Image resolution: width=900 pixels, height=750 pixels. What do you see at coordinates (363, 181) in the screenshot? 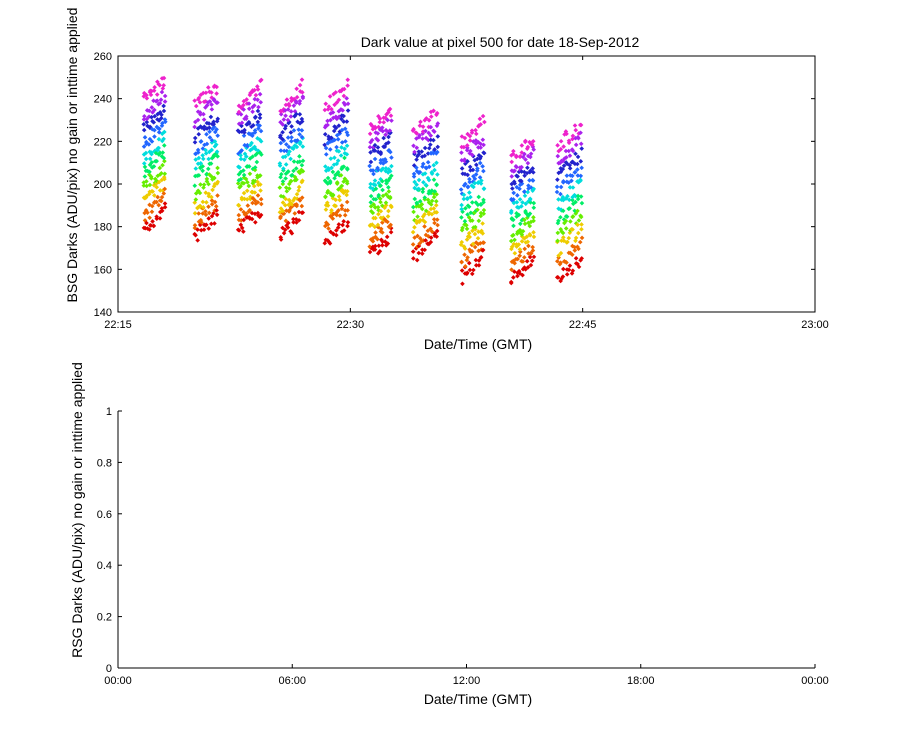
I see `top-data-points` at bounding box center [363, 181].